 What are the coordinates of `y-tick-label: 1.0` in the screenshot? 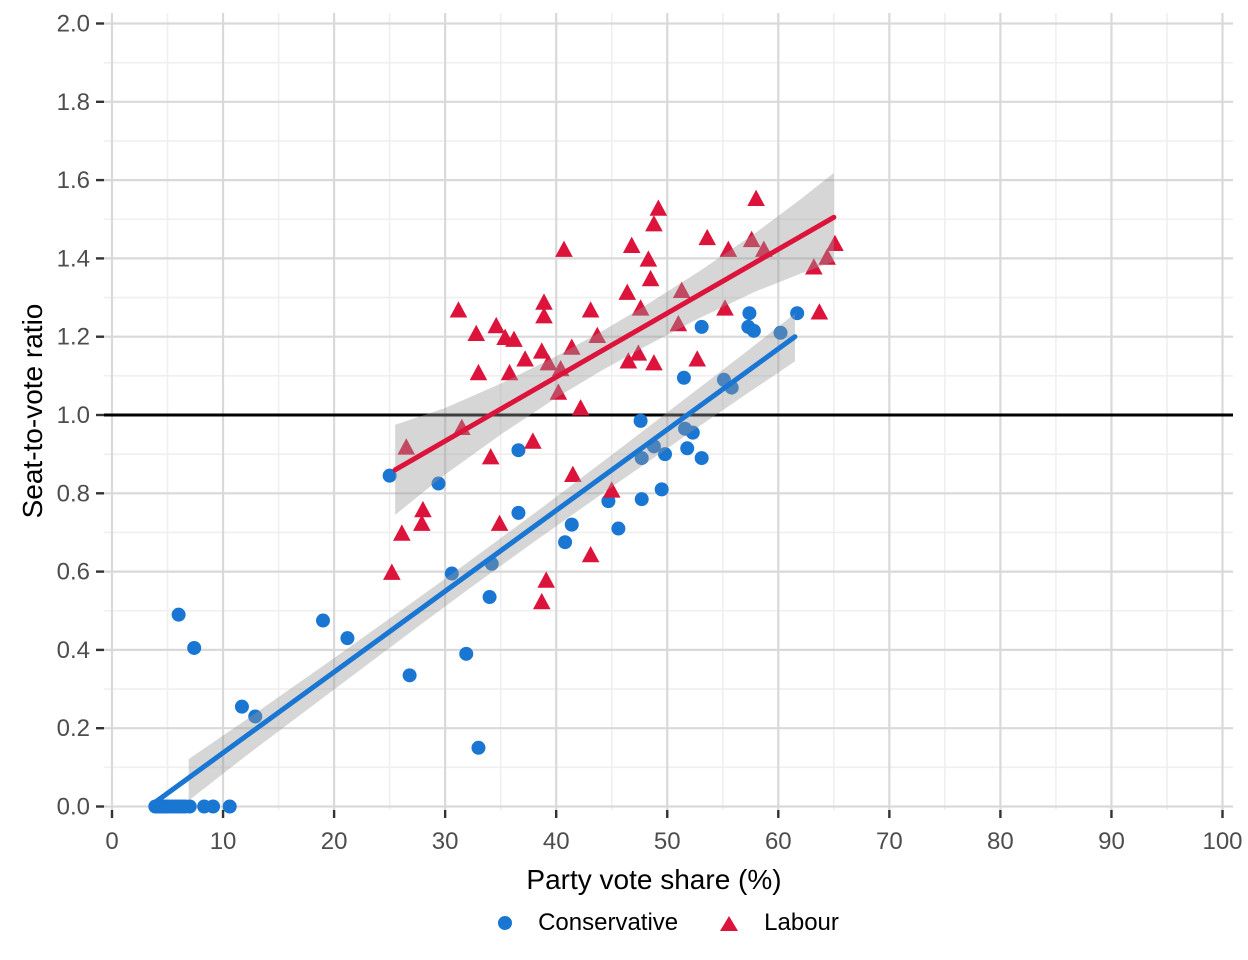 It's located at (73, 415).